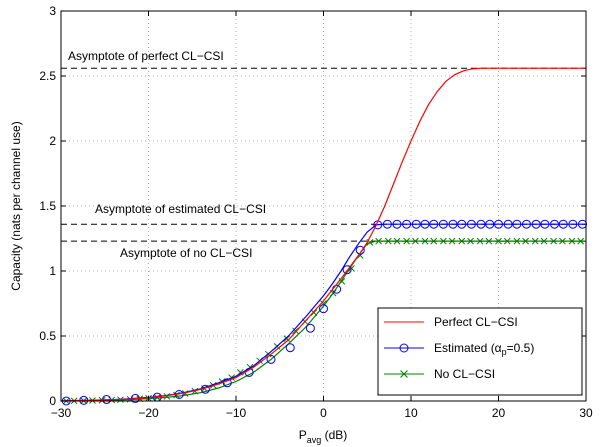  What do you see at coordinates (476, 322) in the screenshot?
I see `legend-label-perfect: Perfect CL−CSI` at bounding box center [476, 322].